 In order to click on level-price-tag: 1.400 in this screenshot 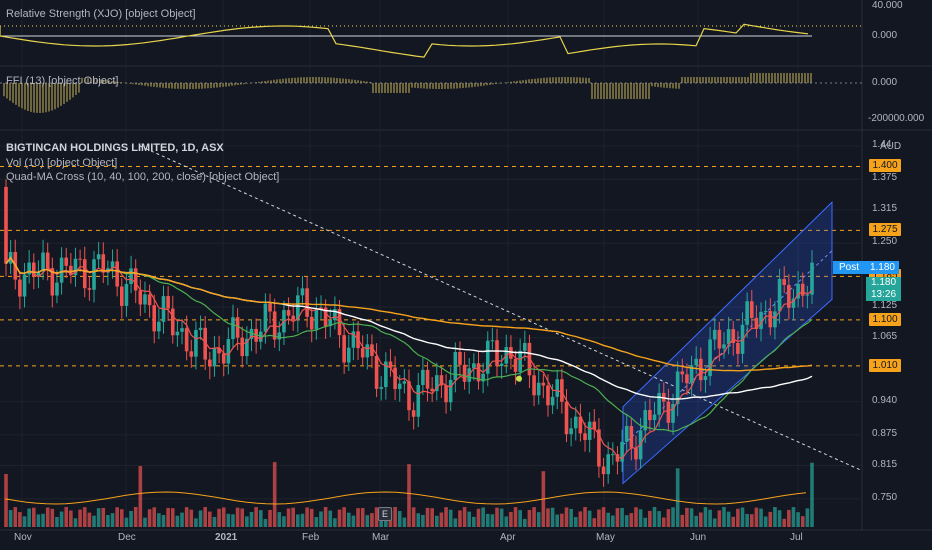, I will do `click(885, 166)`.